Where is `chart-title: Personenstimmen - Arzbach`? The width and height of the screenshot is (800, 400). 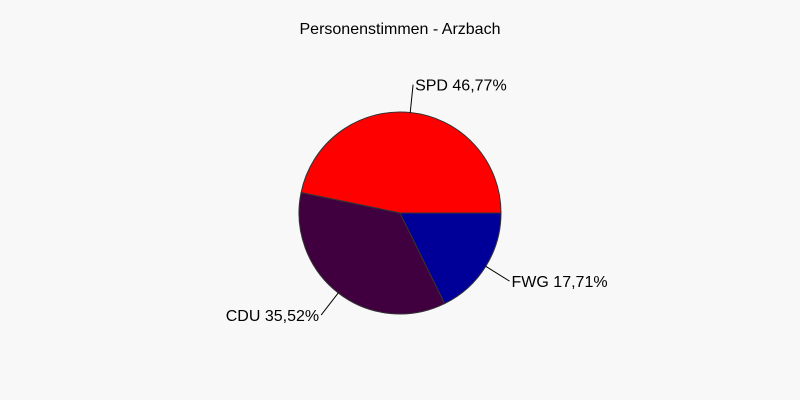 chart-title: Personenstimmen - Arzbach is located at coordinates (400, 29).